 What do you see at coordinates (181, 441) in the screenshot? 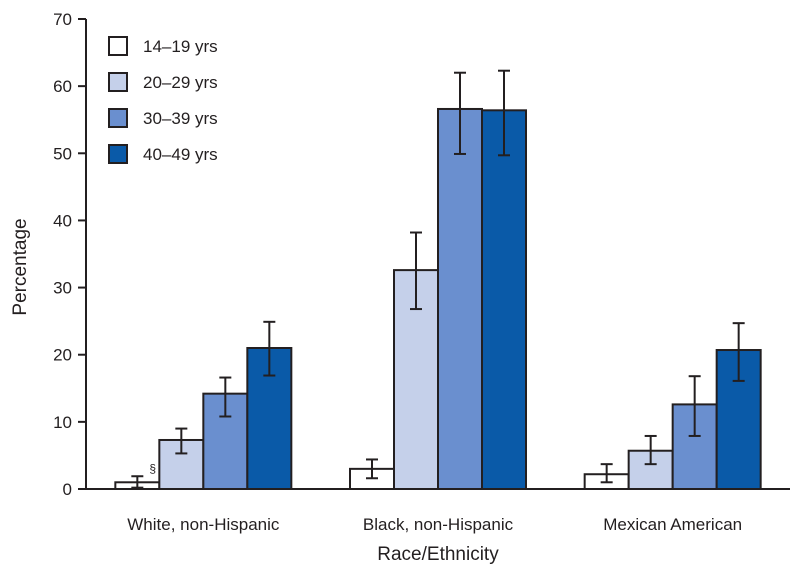
I see `error-bar-white-non-hispanic-20-29-yrs` at bounding box center [181, 441].